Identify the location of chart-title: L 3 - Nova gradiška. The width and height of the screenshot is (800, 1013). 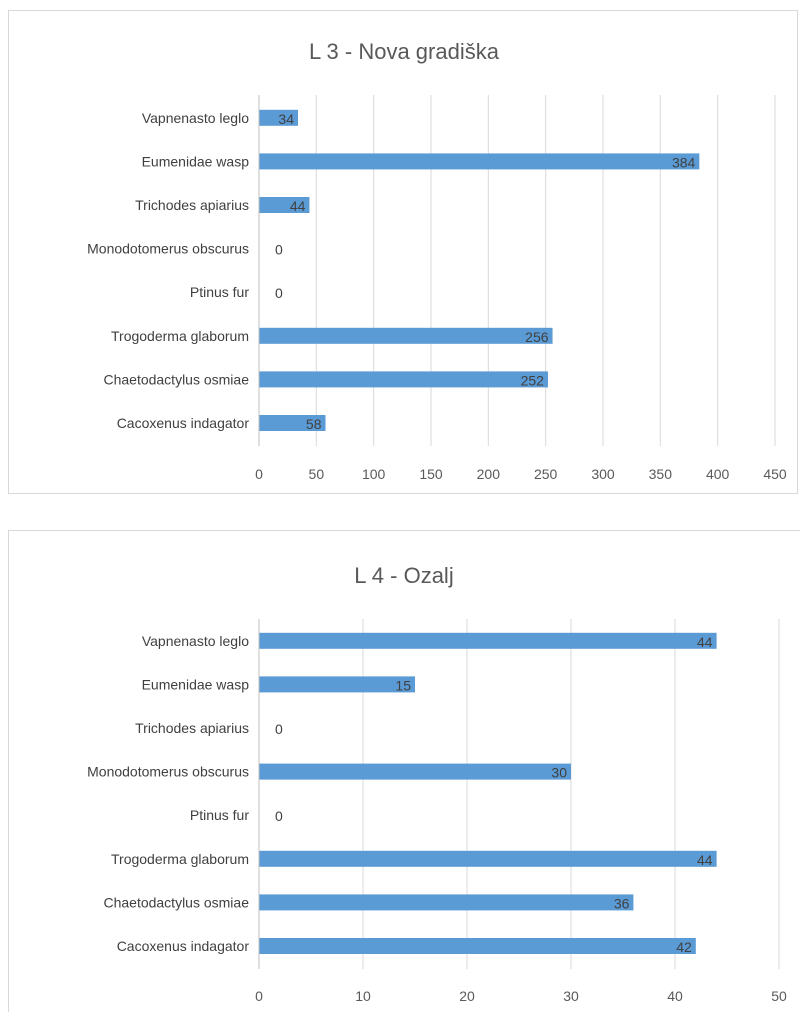
(404, 51).